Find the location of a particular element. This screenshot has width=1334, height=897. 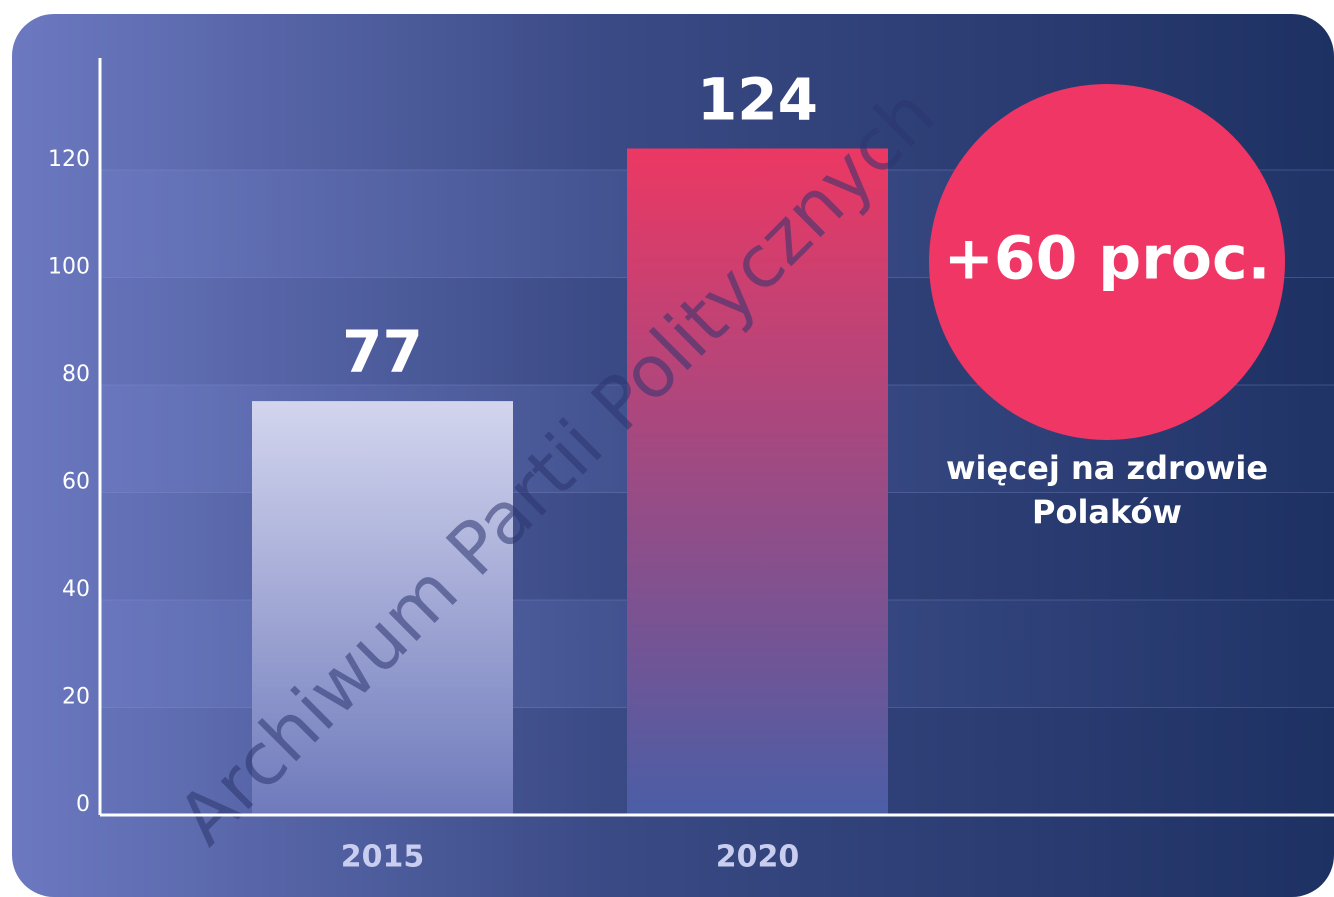

y-tick-label: 120 is located at coordinates (69, 159).